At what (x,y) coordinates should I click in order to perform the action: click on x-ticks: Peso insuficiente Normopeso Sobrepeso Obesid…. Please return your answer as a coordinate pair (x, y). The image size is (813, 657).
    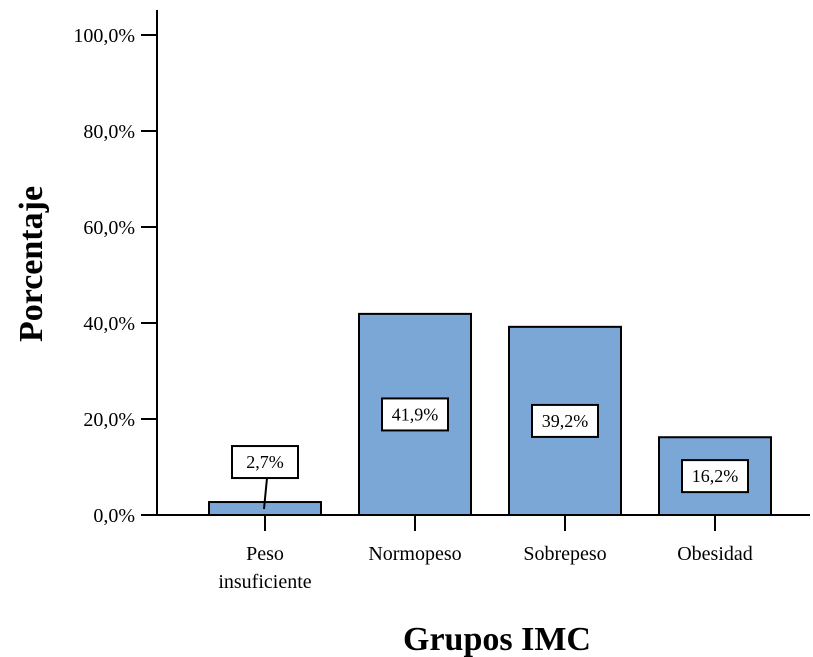
    Looking at the image, I should click on (485, 554).